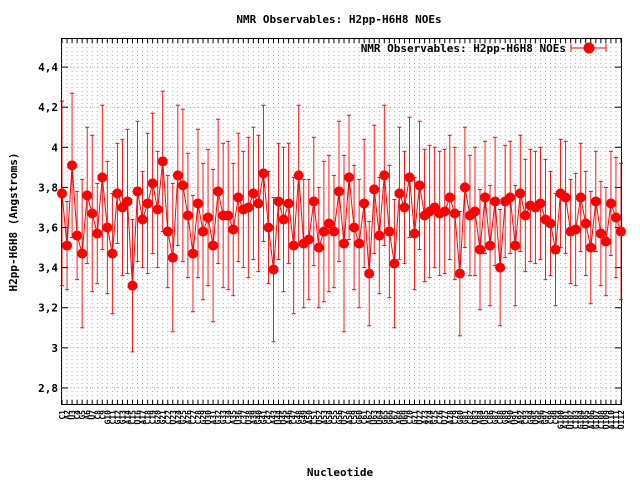  What do you see at coordinates (102, 415) in the screenshot?
I see `x-tick-label: C9` at bounding box center [102, 415].